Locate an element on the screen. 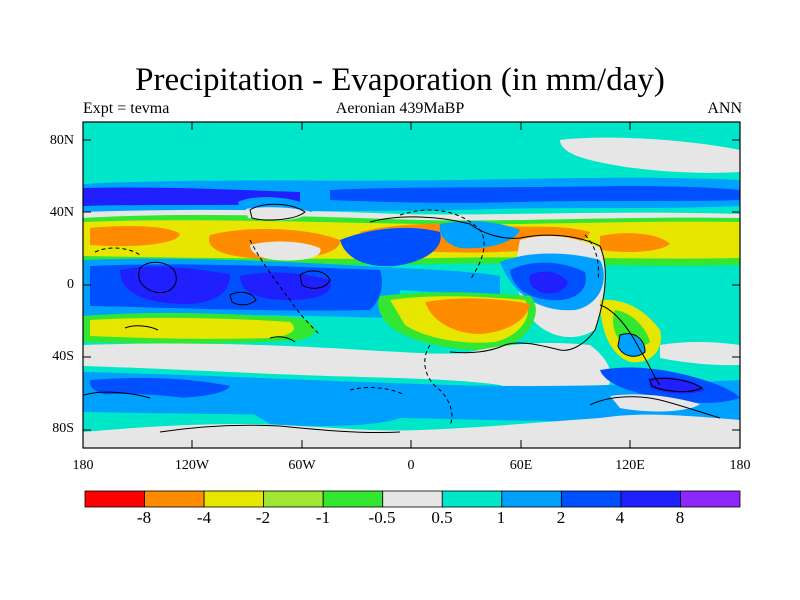 This screenshot has height=600, width=800. colorbar-label: 4 is located at coordinates (620, 517).